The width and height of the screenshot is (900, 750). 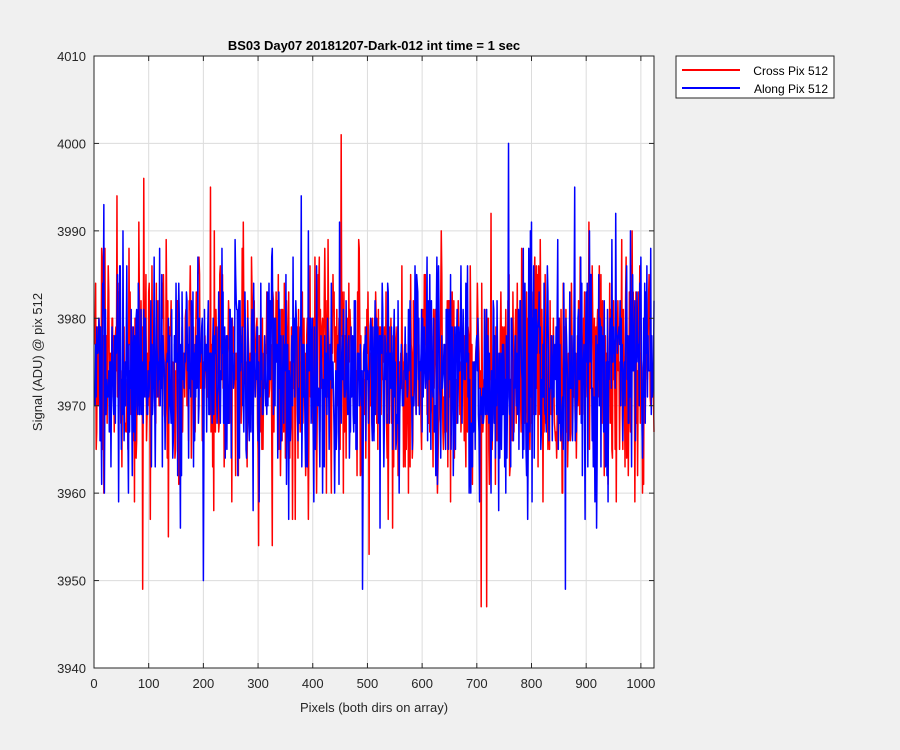 I want to click on x-tick-label: 600, so click(x=422, y=683).